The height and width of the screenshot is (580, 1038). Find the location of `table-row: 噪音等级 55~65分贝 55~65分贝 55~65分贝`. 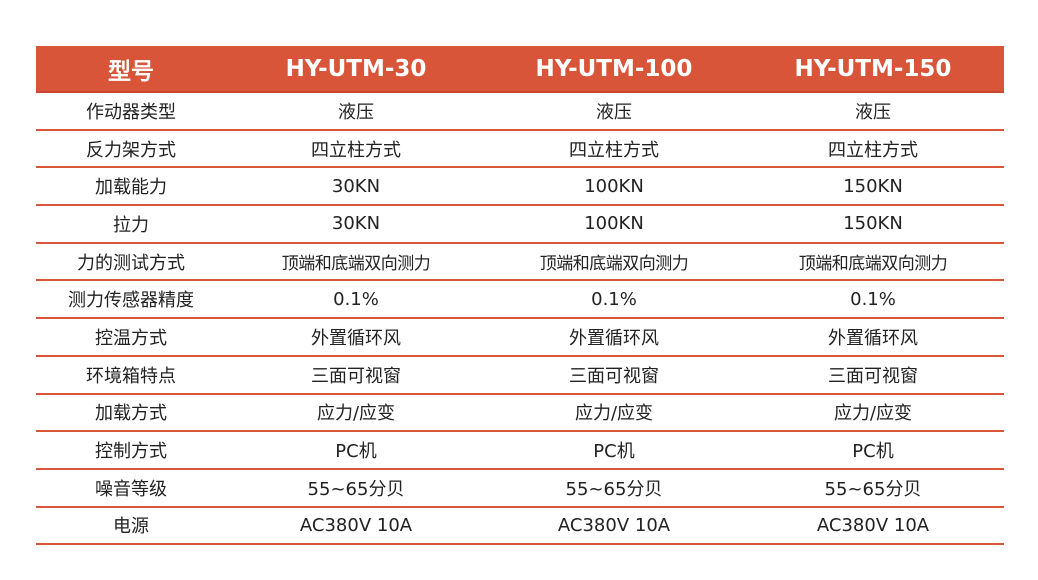

table-row: 噪音等级 55~65分贝 55~65分贝 55~65分贝 is located at coordinates (520, 488).